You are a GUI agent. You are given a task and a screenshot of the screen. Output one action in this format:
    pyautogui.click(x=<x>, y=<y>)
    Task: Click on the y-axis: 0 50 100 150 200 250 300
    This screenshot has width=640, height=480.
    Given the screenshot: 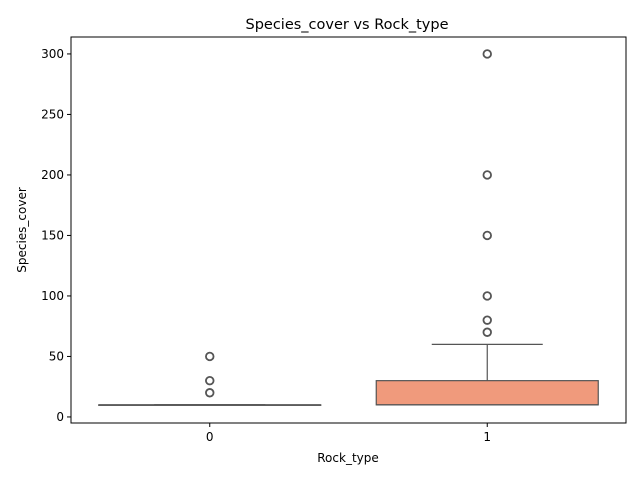 What is the action you would take?
    pyautogui.click(x=56, y=235)
    